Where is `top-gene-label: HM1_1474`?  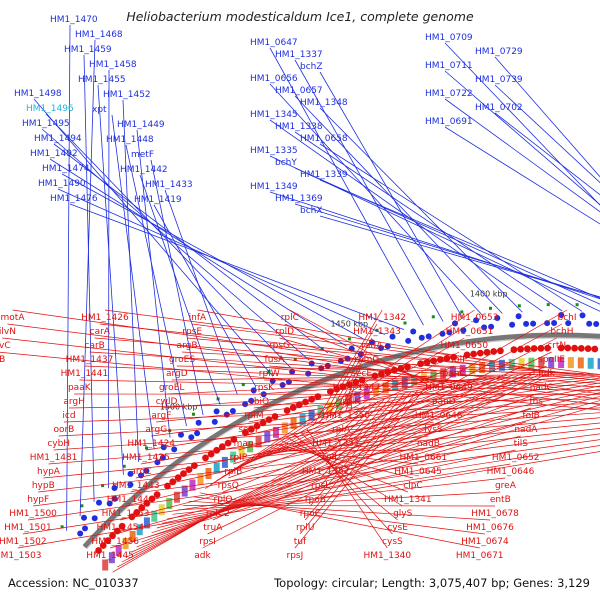
top-gene-label: HM1_1474 is located at coordinates (66, 169).